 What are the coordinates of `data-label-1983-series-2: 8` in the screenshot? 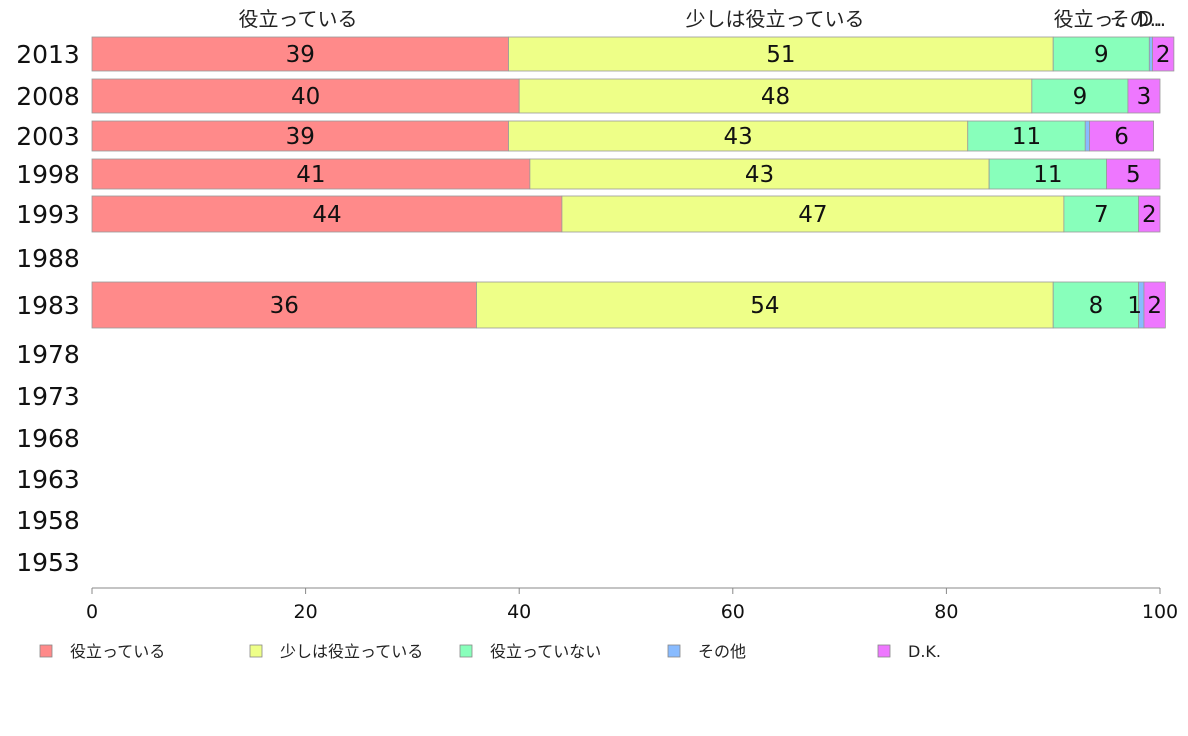 It's located at (1096, 306).